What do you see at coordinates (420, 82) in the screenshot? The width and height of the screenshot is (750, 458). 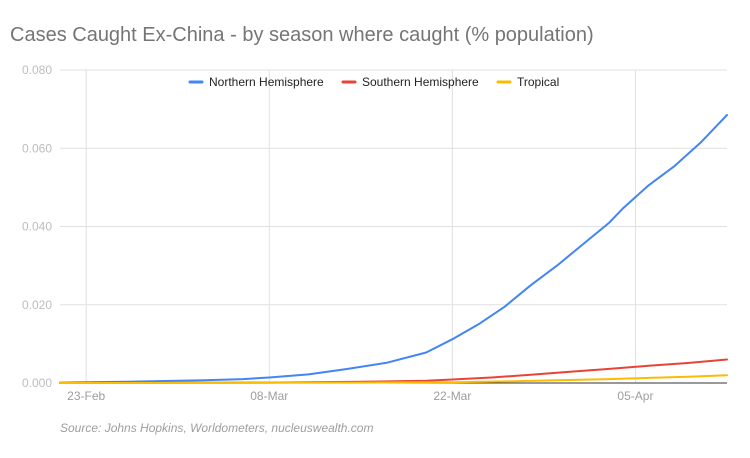 I see `legend-label-1: Southern Hemisphere` at bounding box center [420, 82].